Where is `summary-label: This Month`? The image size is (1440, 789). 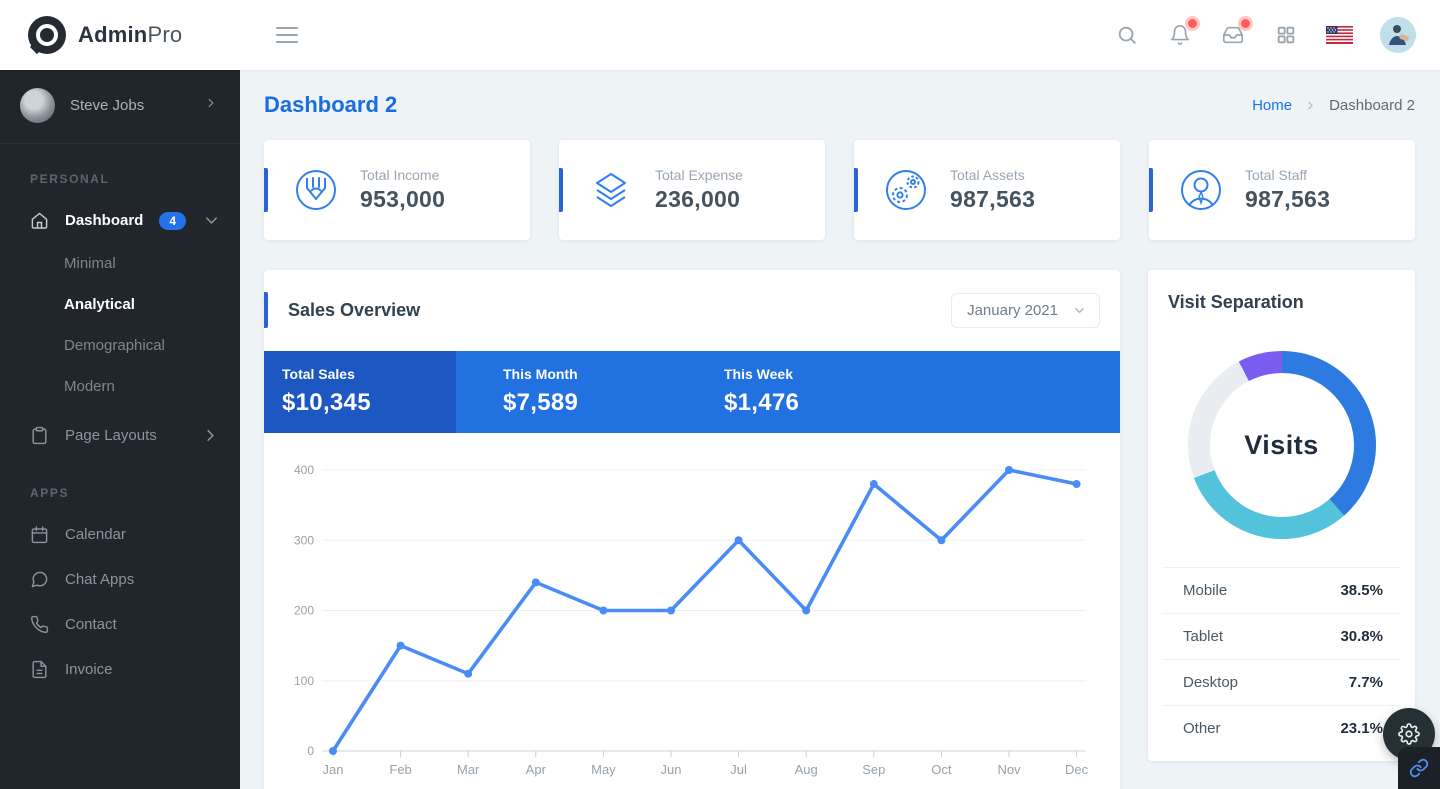 summary-label: This Month is located at coordinates (540, 374).